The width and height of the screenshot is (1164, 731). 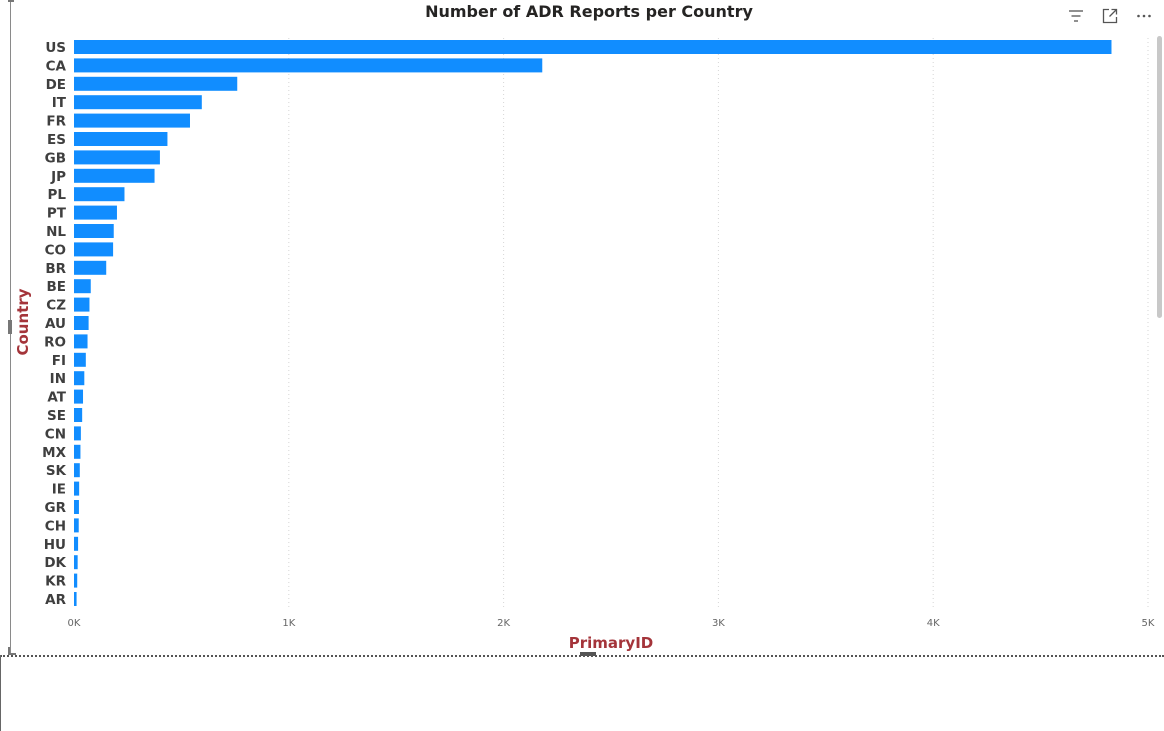 I want to click on bar-es, so click(x=121, y=139).